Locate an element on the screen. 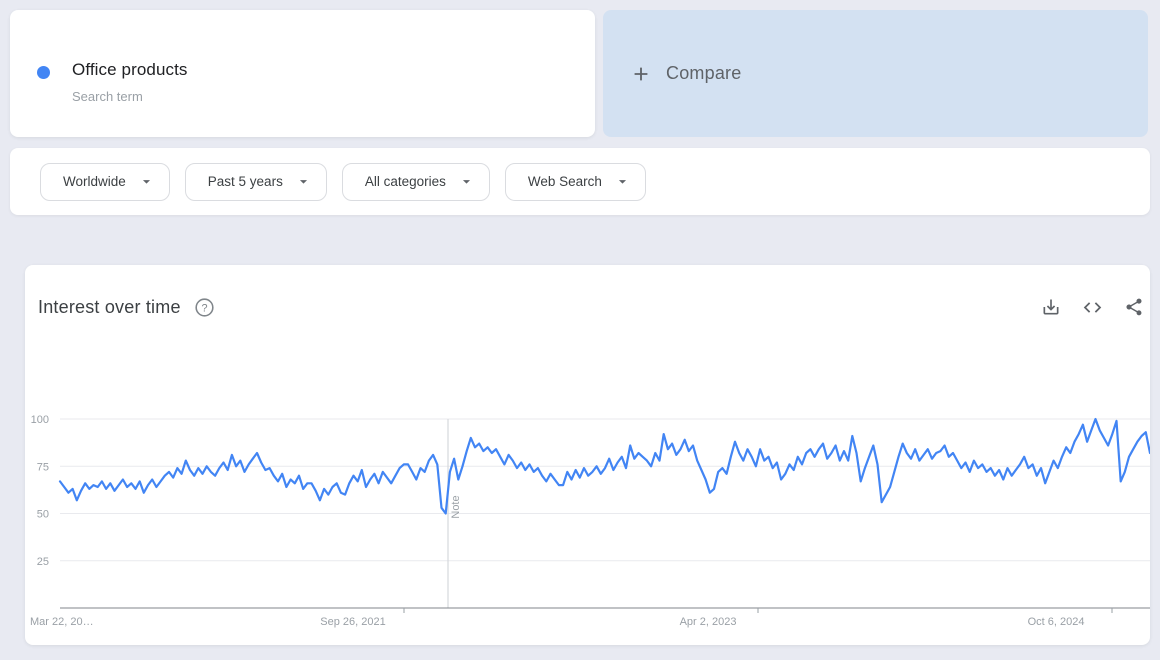 The image size is (1160, 660). time-range-filter-dropdown: Past 5 years is located at coordinates (255, 181).